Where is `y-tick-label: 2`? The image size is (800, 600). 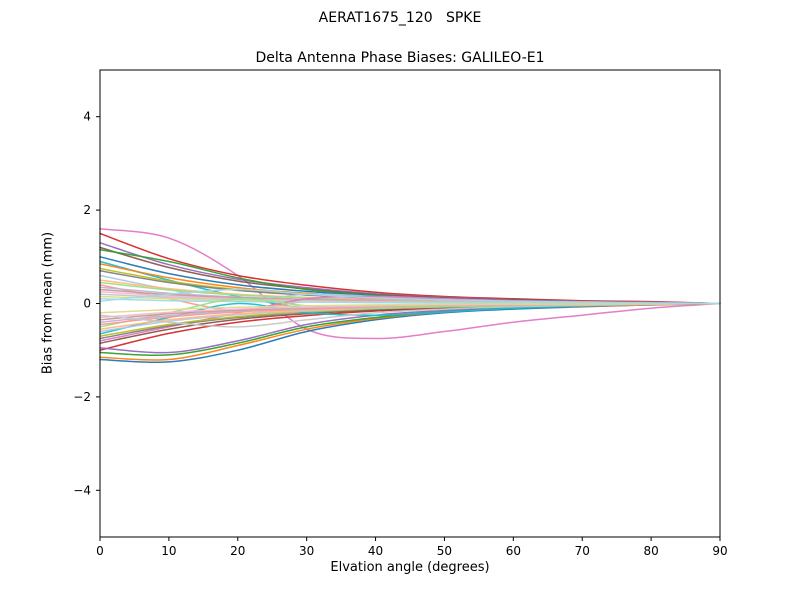
y-tick-label: 2 is located at coordinates (87, 210).